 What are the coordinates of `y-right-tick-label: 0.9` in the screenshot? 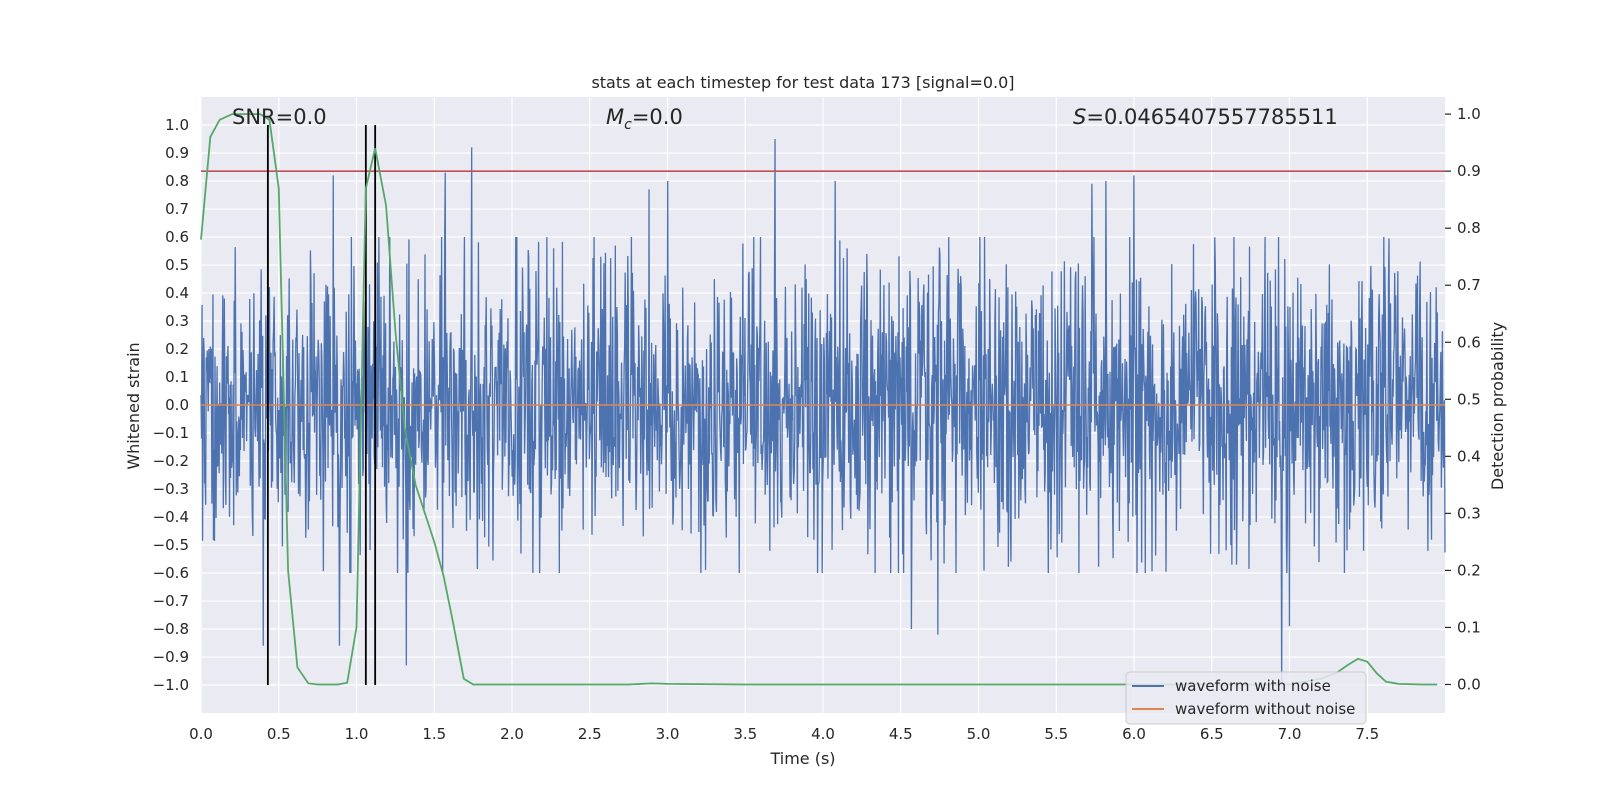 It's located at (1469, 171).